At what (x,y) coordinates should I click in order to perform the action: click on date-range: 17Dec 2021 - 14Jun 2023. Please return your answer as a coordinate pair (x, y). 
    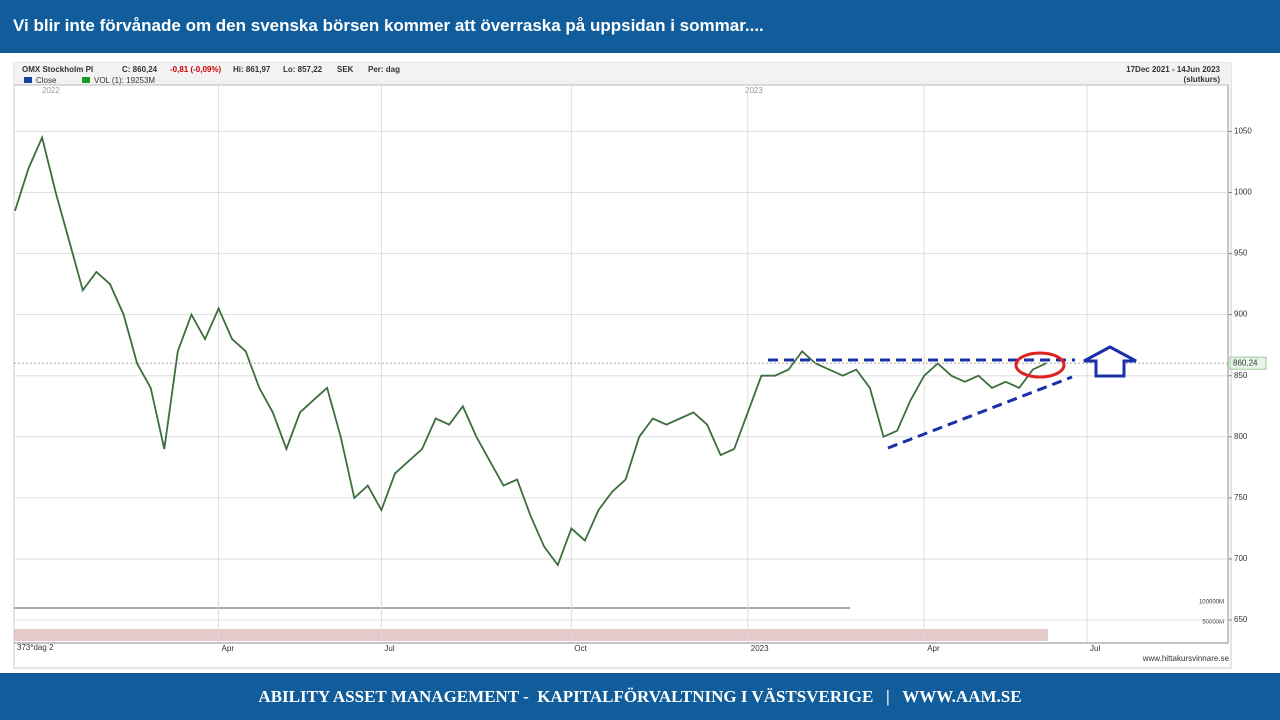
    Looking at the image, I should click on (1173, 69).